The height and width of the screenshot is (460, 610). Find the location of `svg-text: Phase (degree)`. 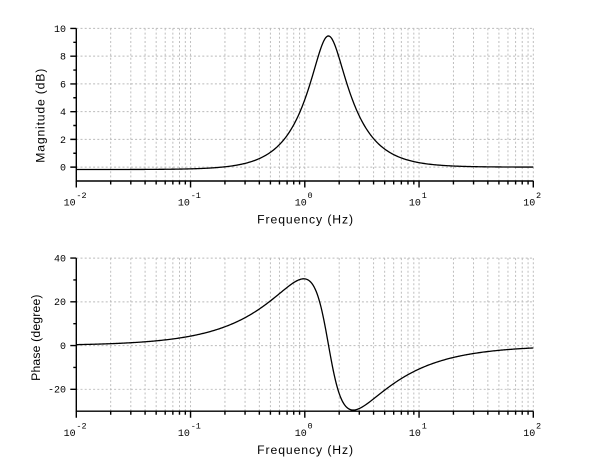

svg-text: Phase (degree) is located at coordinates (36, 337).